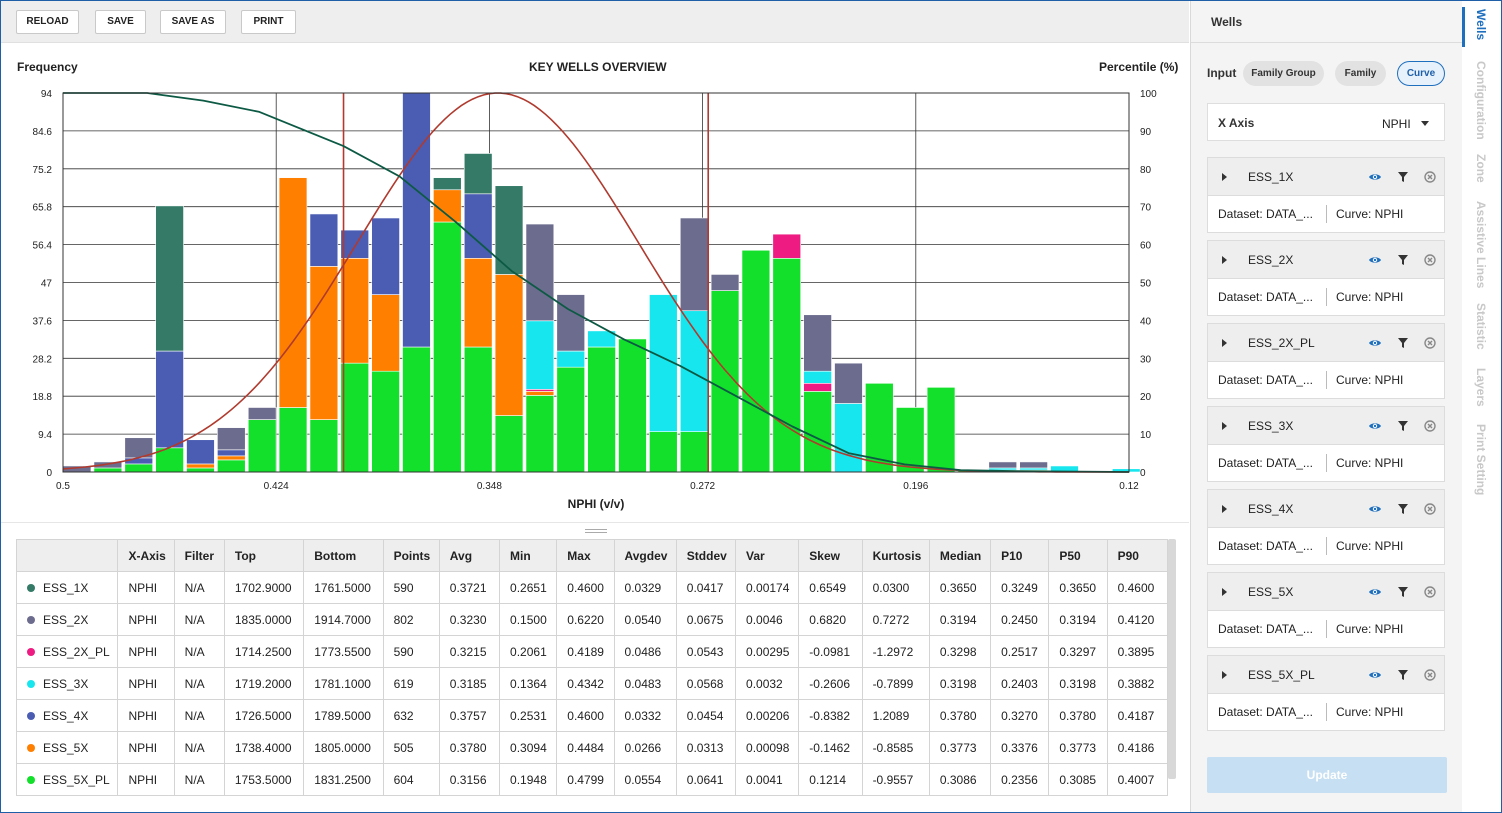  I want to click on column-header: Avgdev, so click(645, 555).